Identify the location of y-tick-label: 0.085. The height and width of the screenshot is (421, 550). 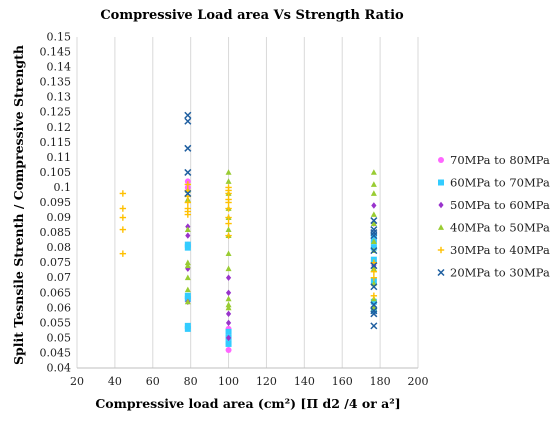
(56, 232).